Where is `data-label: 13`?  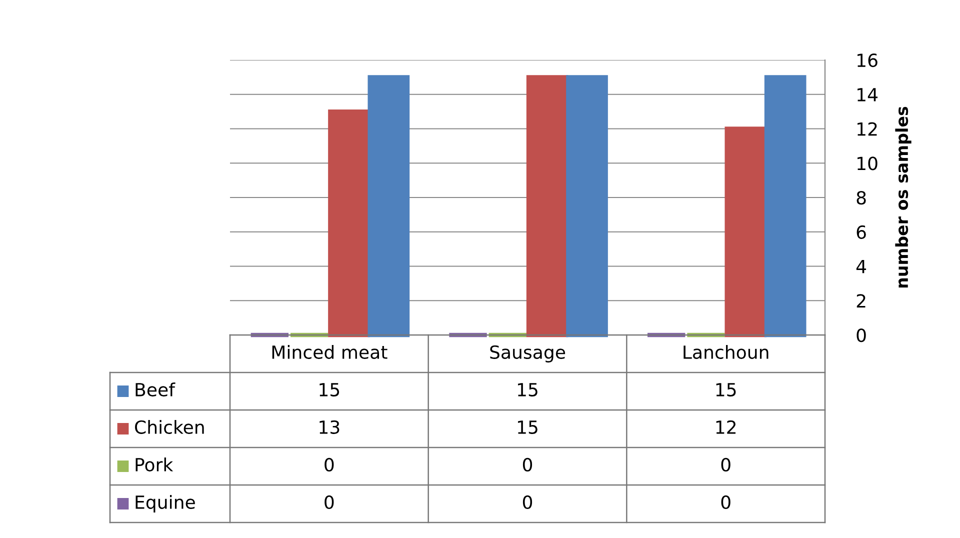 data-label: 13 is located at coordinates (330, 427).